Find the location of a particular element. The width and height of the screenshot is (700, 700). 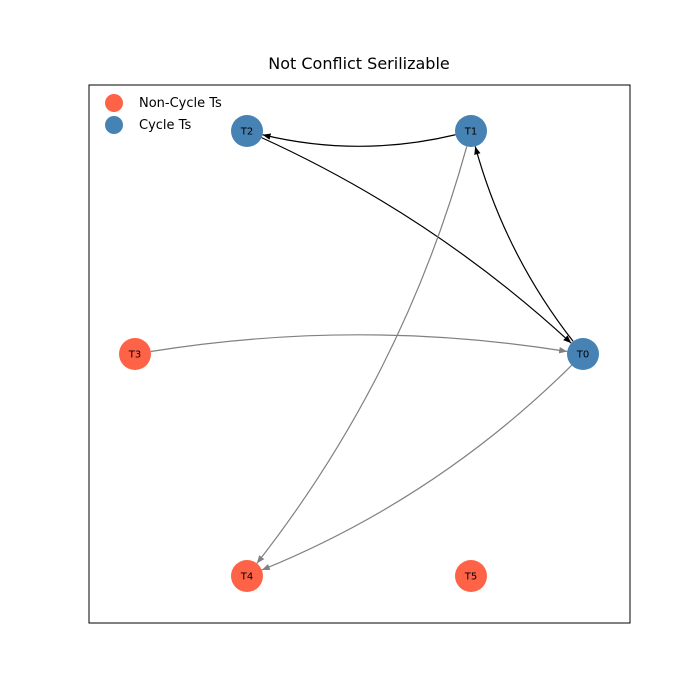

legend-label-cycle: Cycle Ts is located at coordinates (165, 125).